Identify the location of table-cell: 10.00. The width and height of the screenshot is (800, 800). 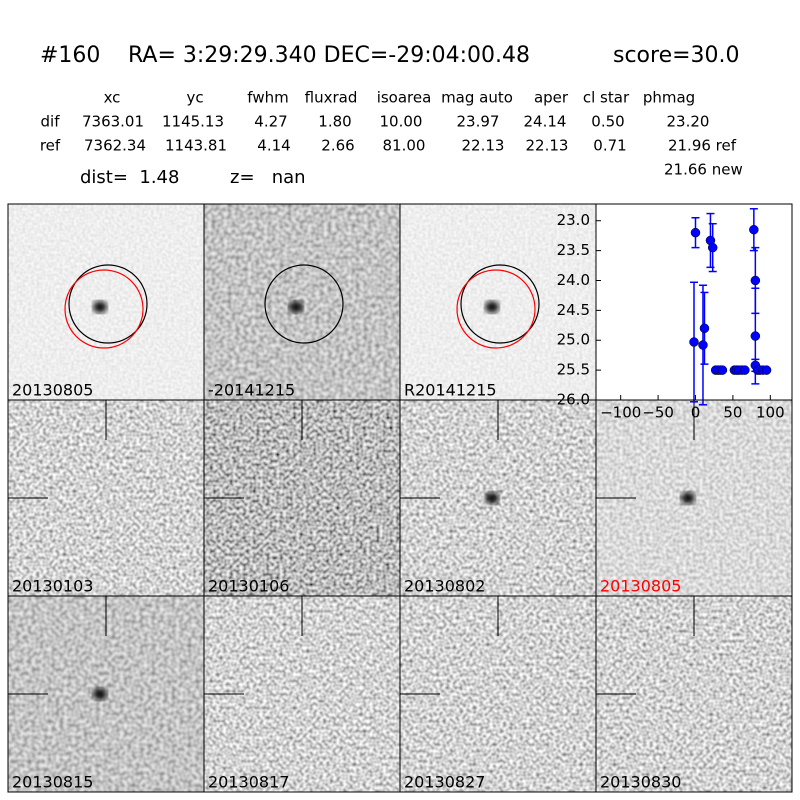
(401, 122).